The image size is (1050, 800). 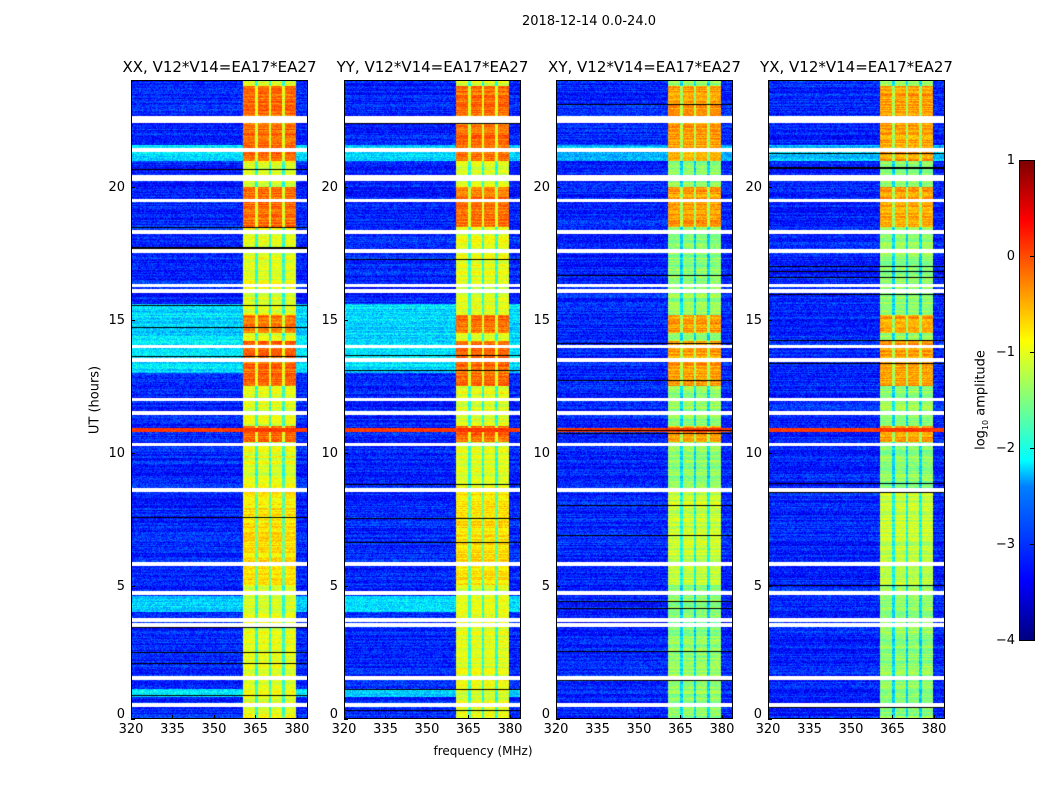 What do you see at coordinates (219, 67) in the screenshot?
I see `panel-title: XX, V12*V14=EA17*EA27` at bounding box center [219, 67].